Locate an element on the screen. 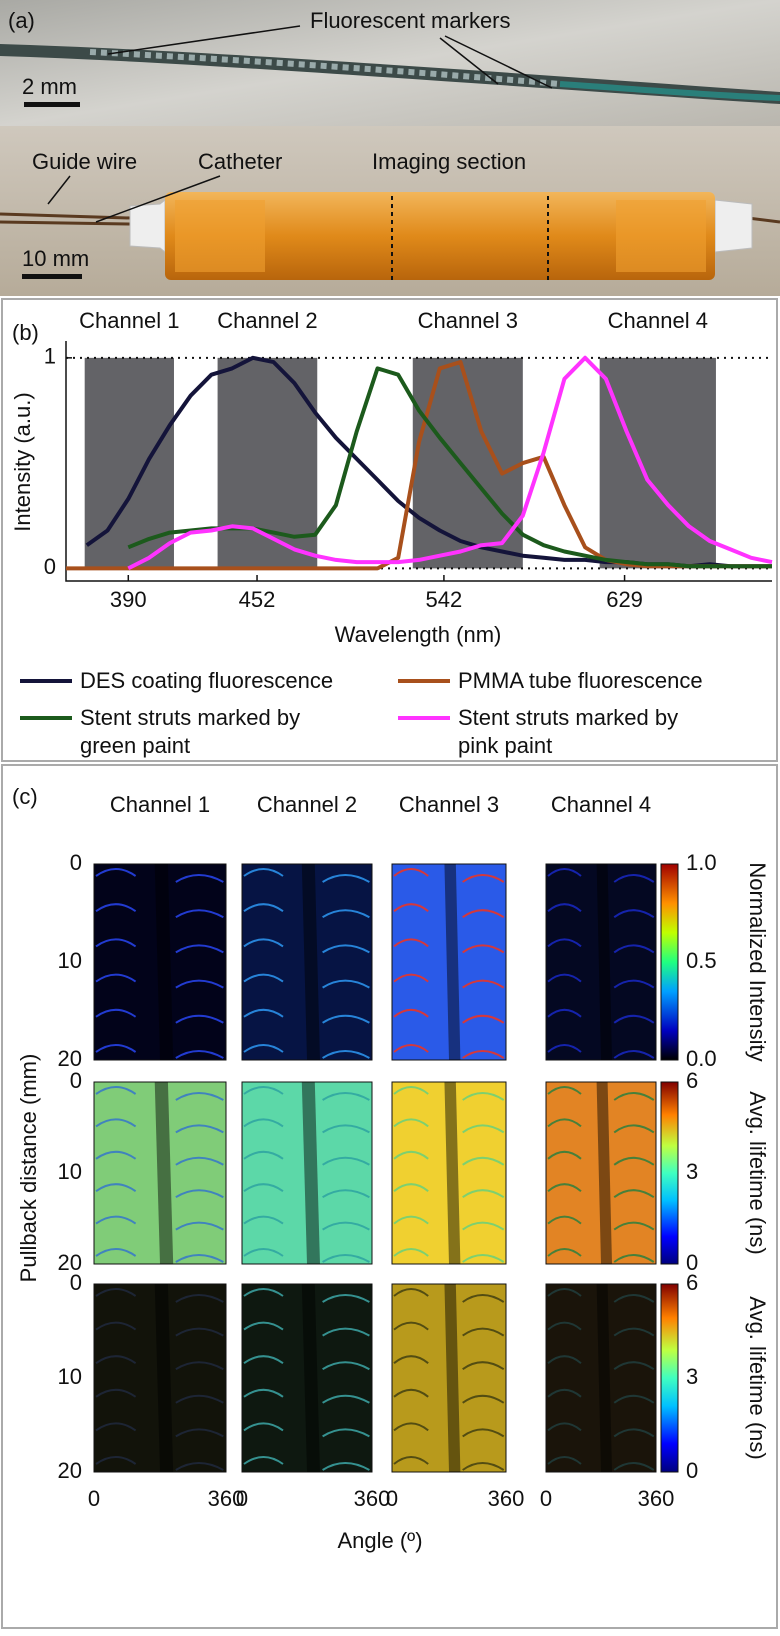 This screenshot has width=780, height=1636. panel-label: (c) is located at coordinates (25, 796).